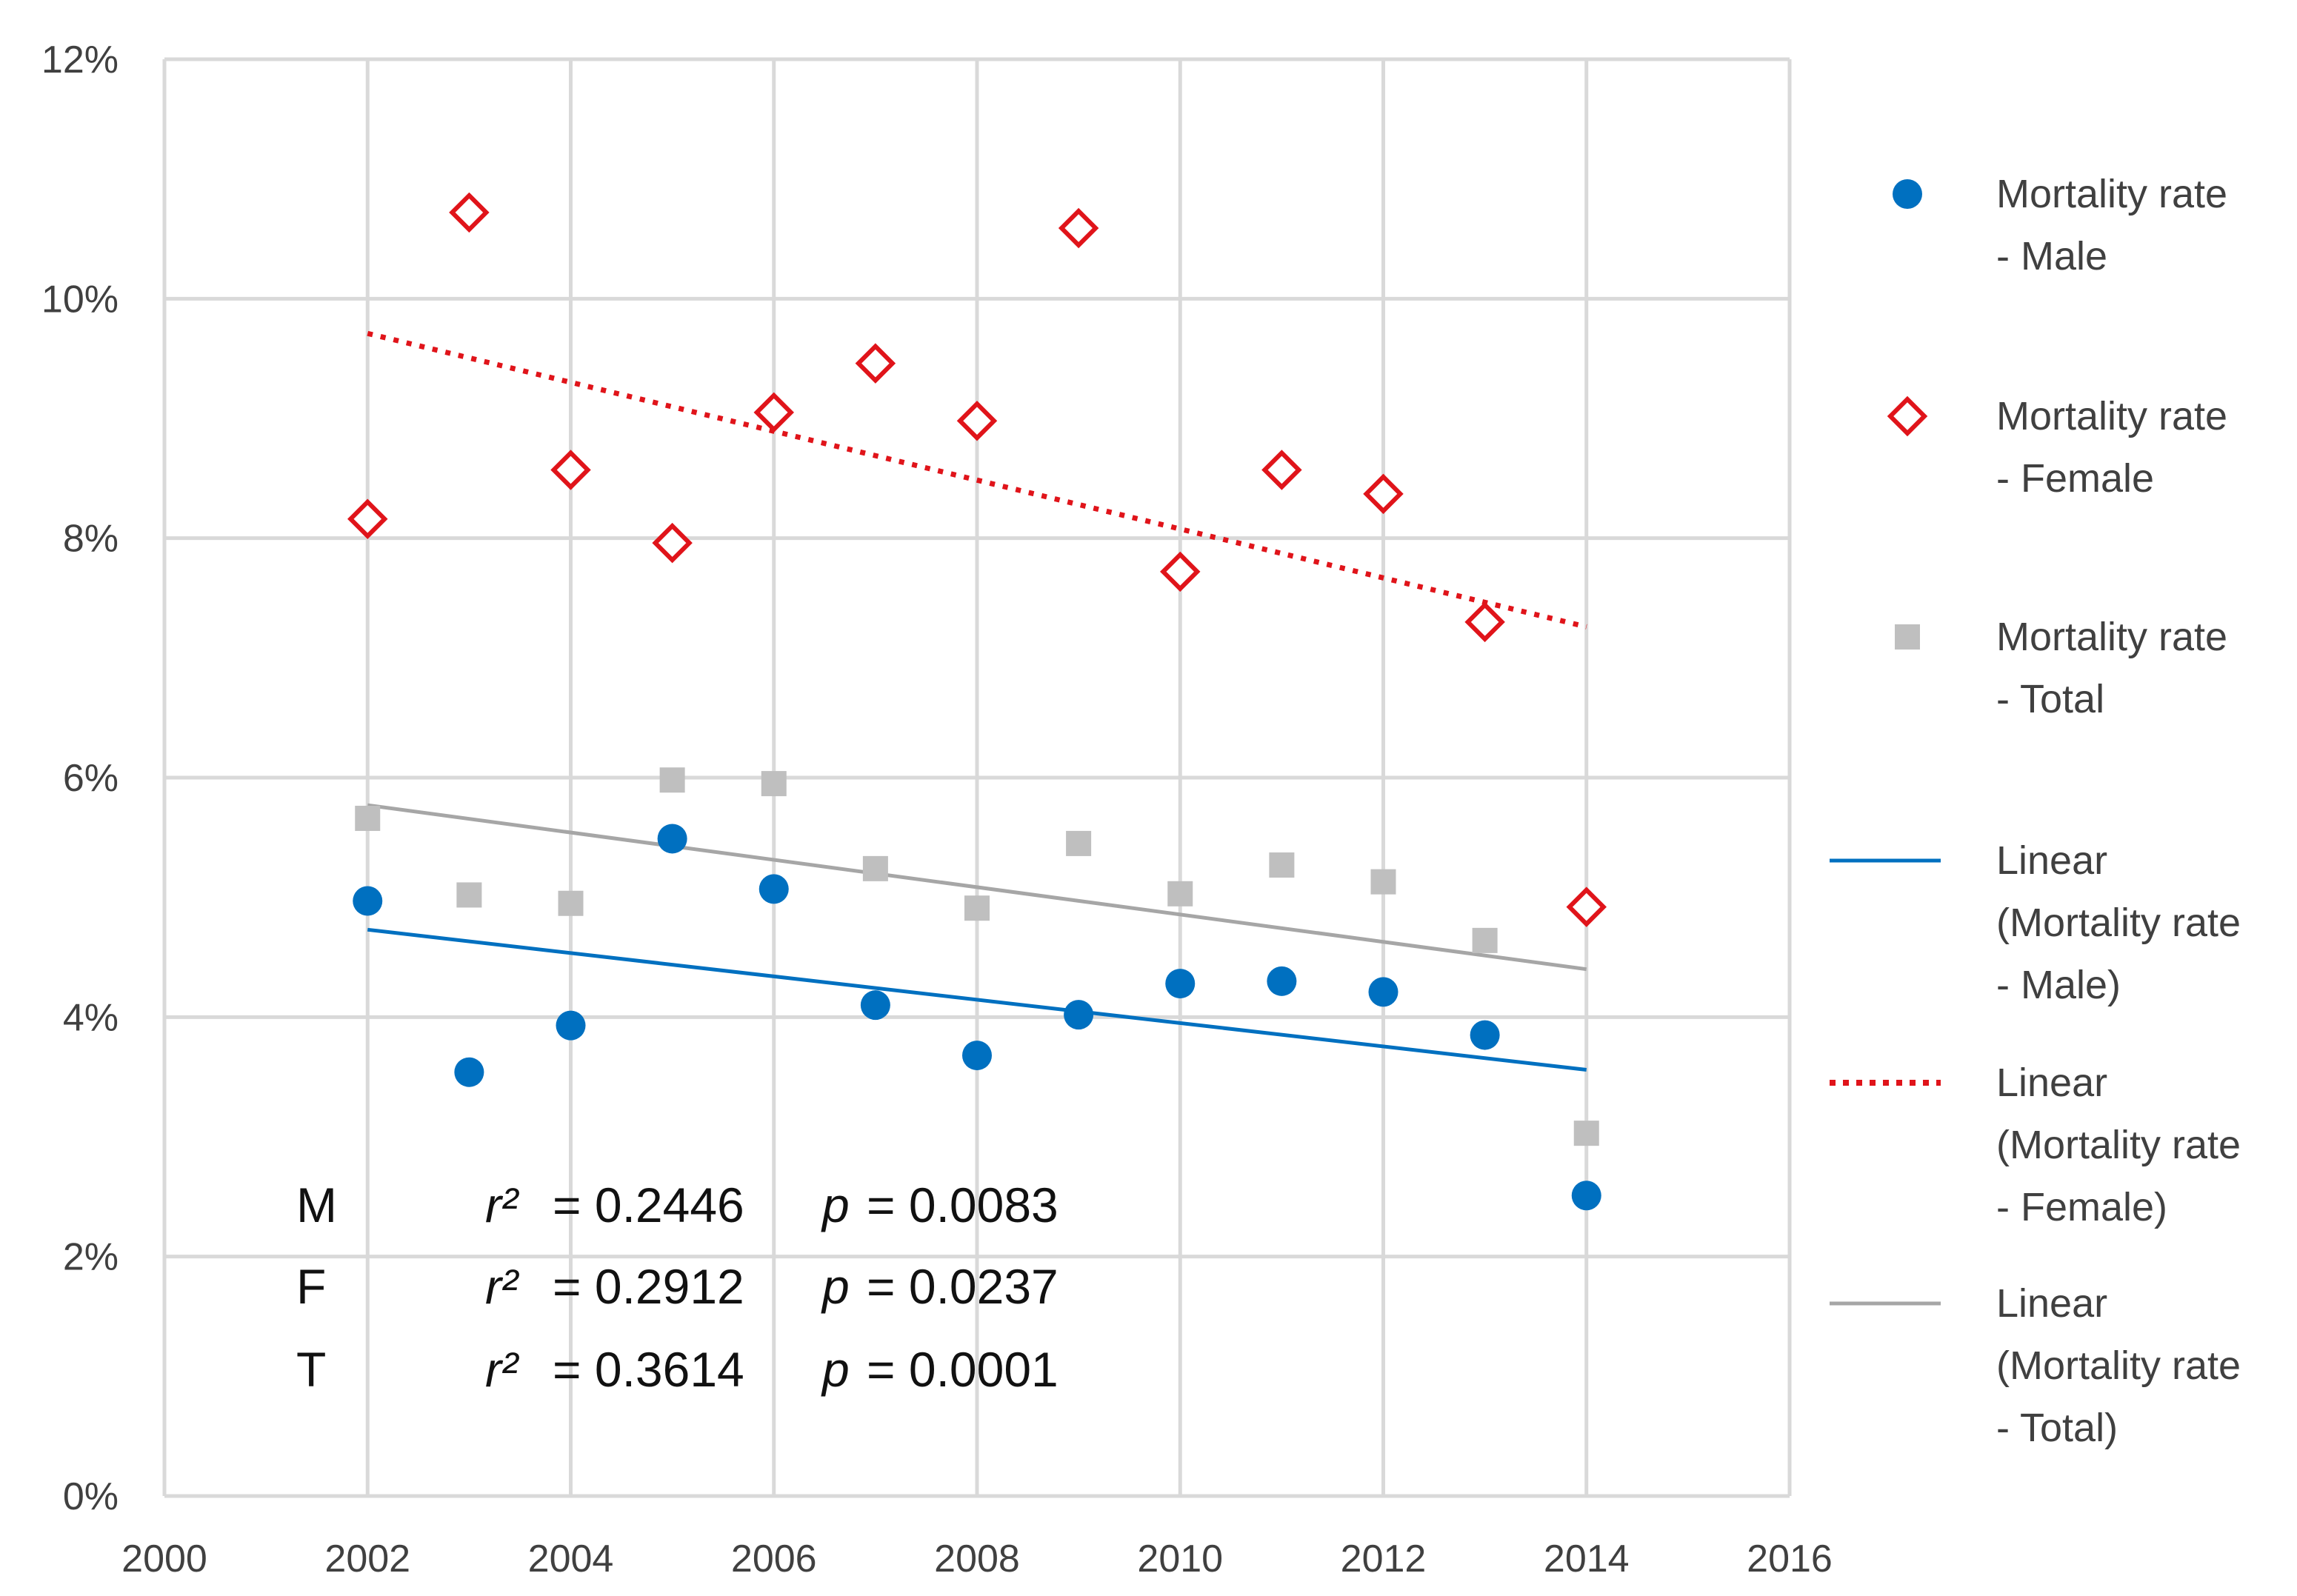 The height and width of the screenshot is (1596, 2297). What do you see at coordinates (977, 1558) in the screenshot?
I see `x-tick-label: 2008` at bounding box center [977, 1558].